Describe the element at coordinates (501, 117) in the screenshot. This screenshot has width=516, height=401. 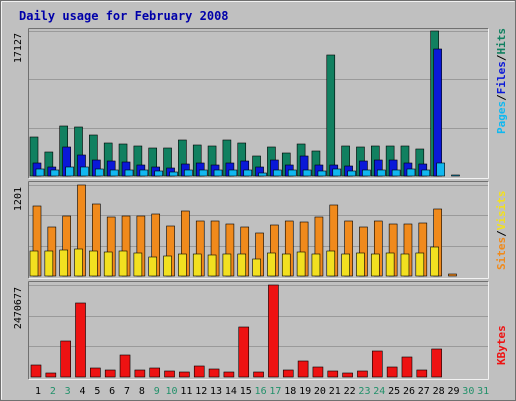
I see `legend-pages: Pages` at that location.